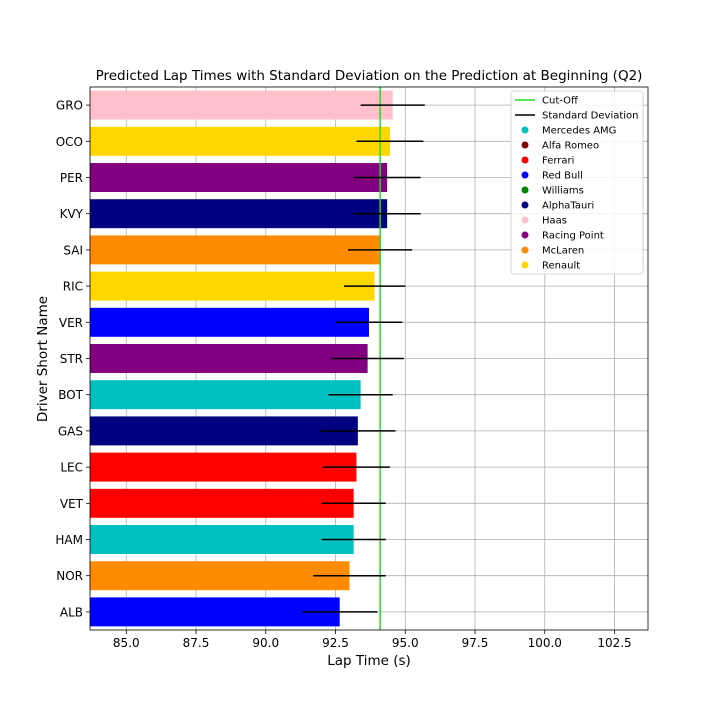  Describe the element at coordinates (70, 431) in the screenshot. I see `y-tick-label: GAS` at that location.